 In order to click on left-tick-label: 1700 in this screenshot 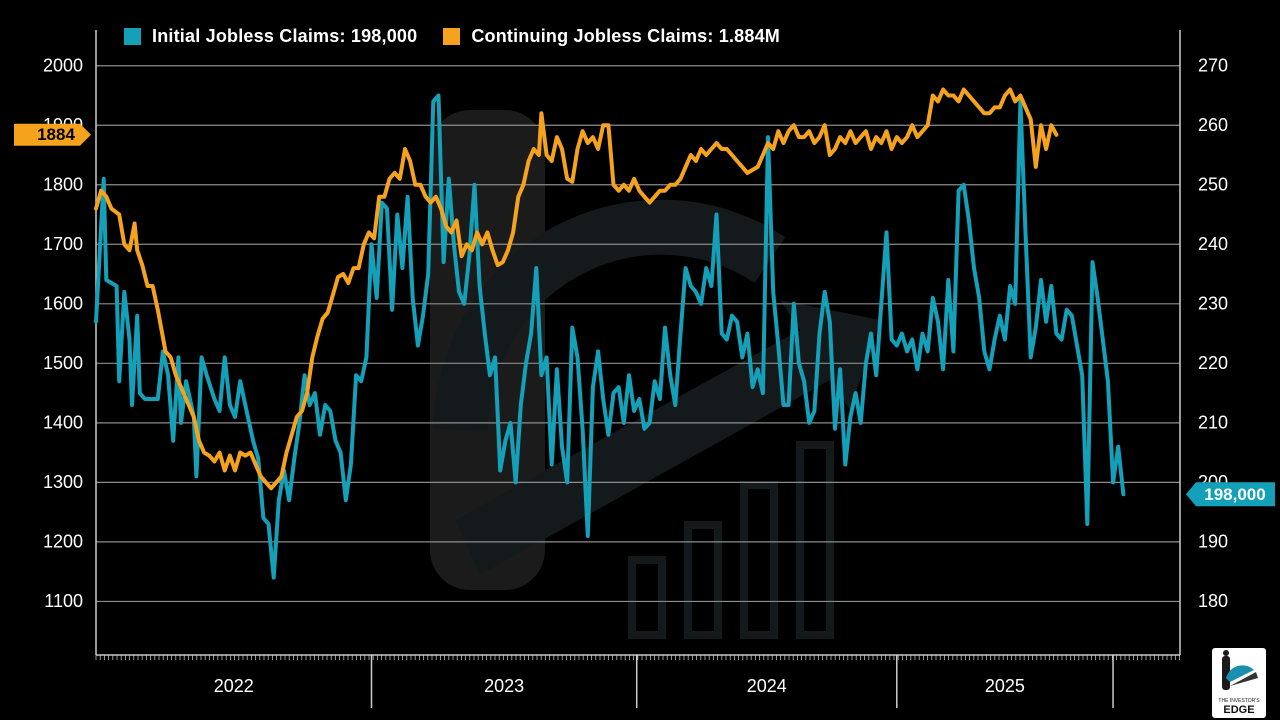, I will do `click(63, 244)`.